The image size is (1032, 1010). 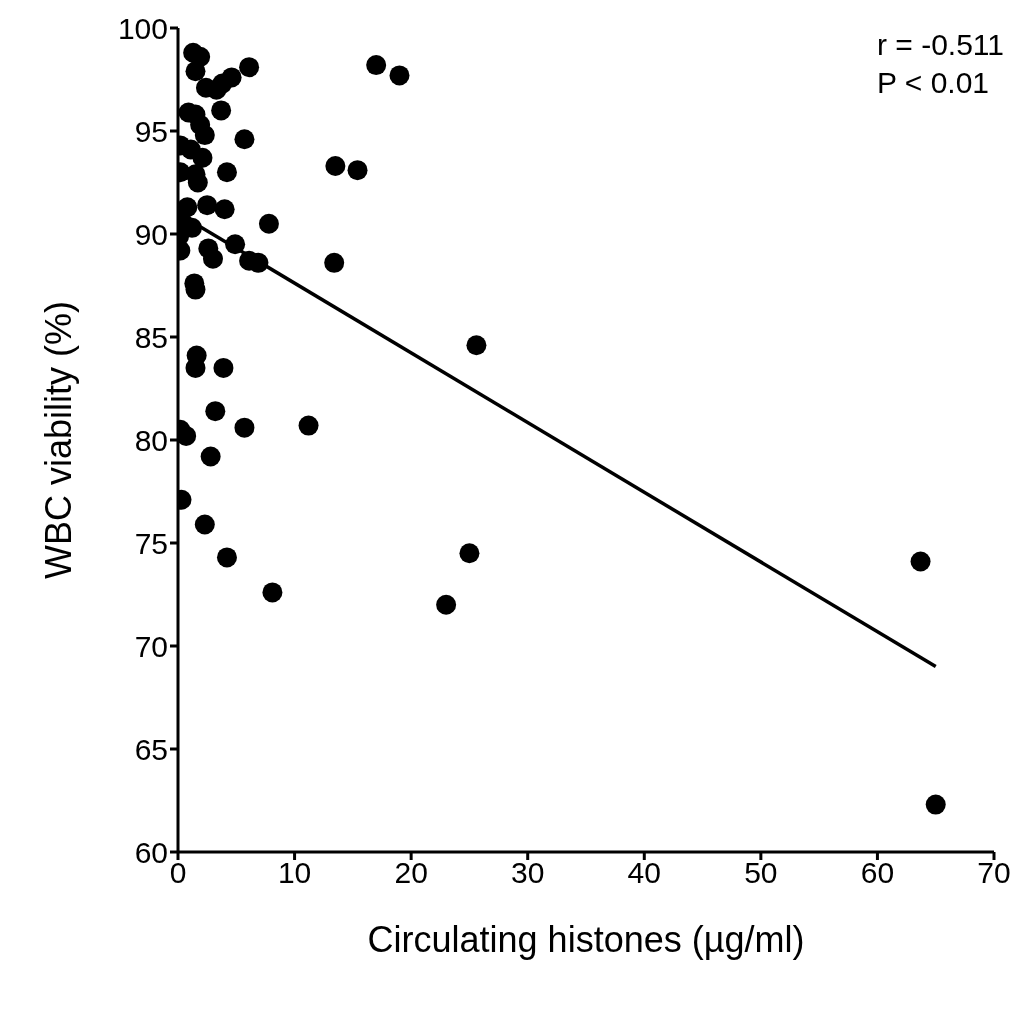 I want to click on y-axis-title: WBC viability (%), so click(x=58, y=440).